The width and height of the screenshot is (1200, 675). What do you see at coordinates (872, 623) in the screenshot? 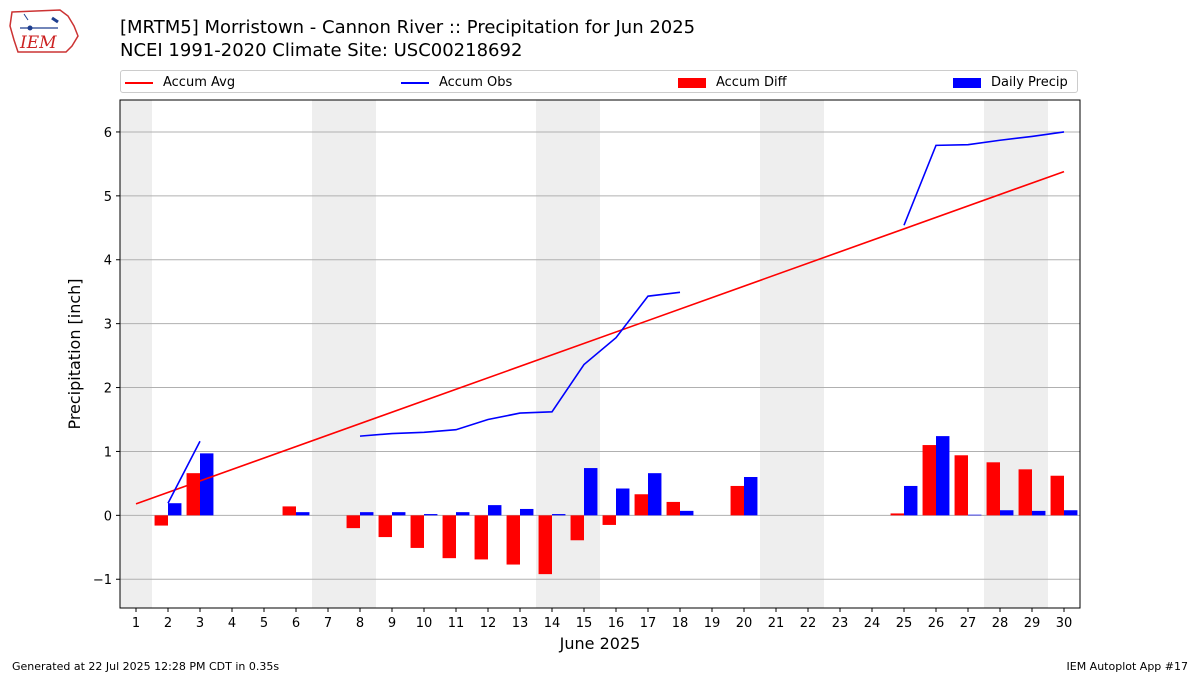
I see `x-tick-label: 24` at bounding box center [872, 623].